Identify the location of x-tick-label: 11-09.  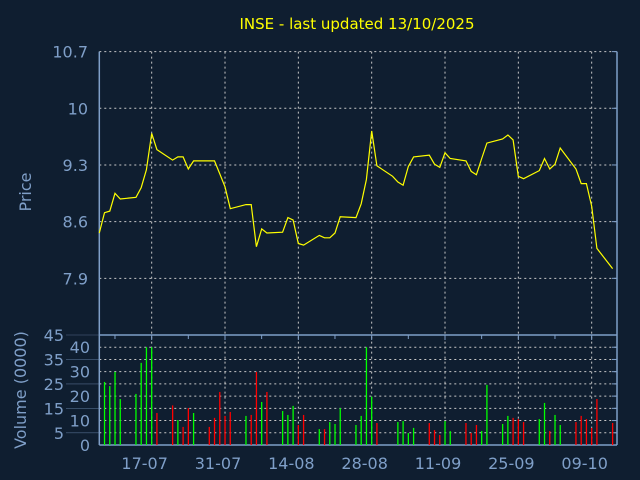
(438, 463).